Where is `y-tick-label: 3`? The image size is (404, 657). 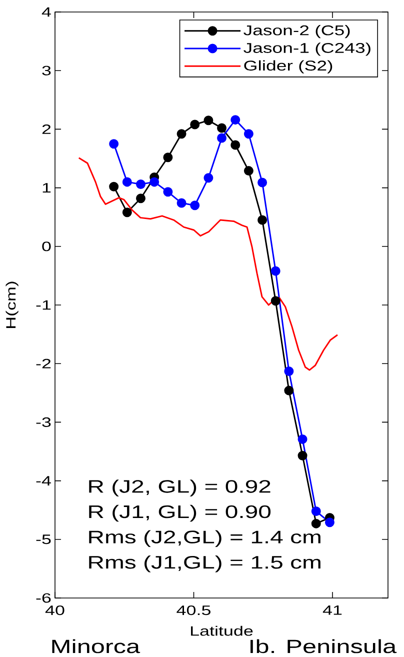
y-tick-label: 3 is located at coordinates (46, 71).